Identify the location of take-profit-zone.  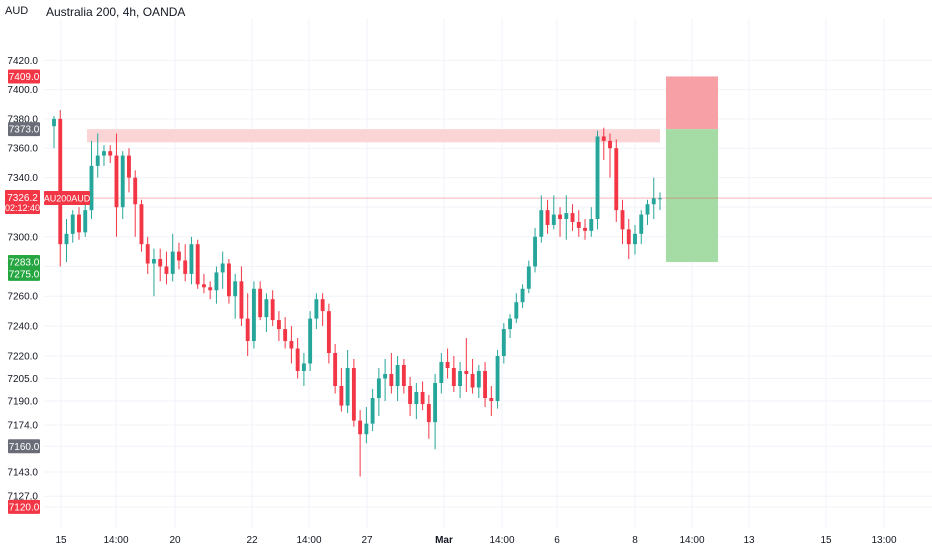
(692, 196).